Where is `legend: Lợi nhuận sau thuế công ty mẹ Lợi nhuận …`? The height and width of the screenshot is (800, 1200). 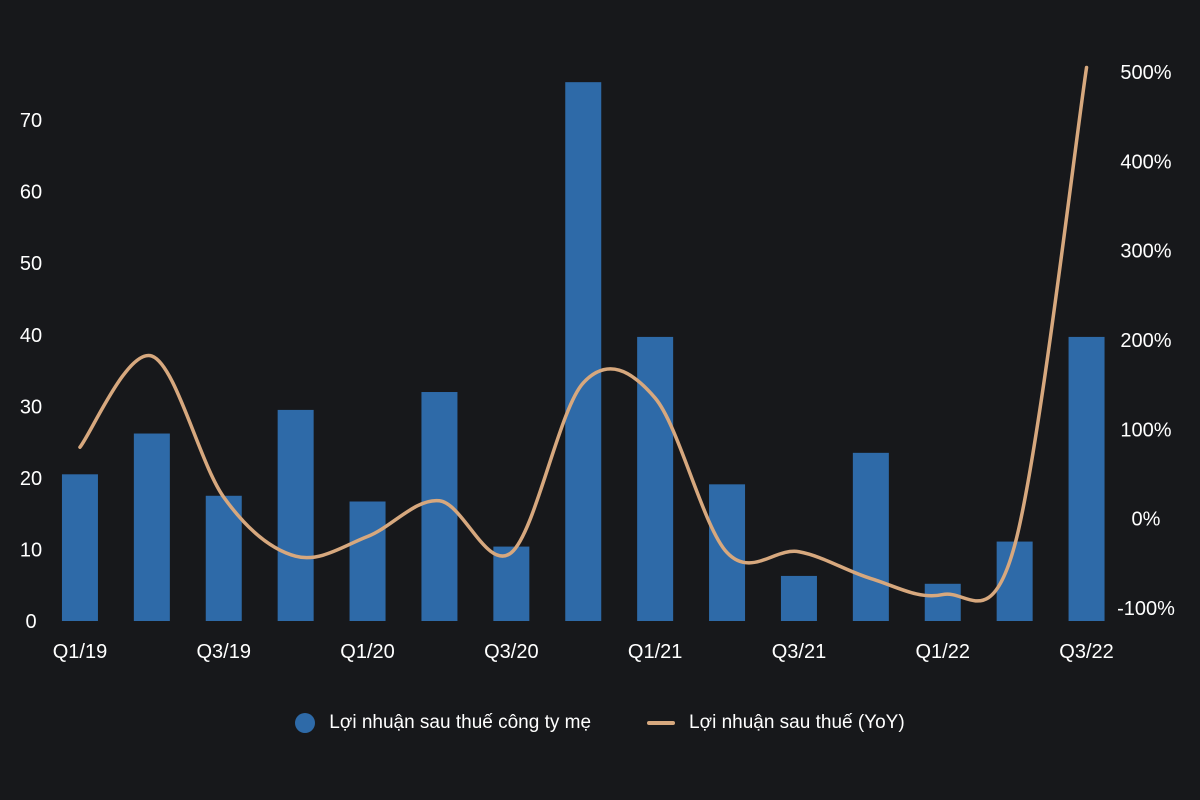 legend: Lợi nhuận sau thuế công ty mẹ Lợi nhuận … is located at coordinates (600, 723).